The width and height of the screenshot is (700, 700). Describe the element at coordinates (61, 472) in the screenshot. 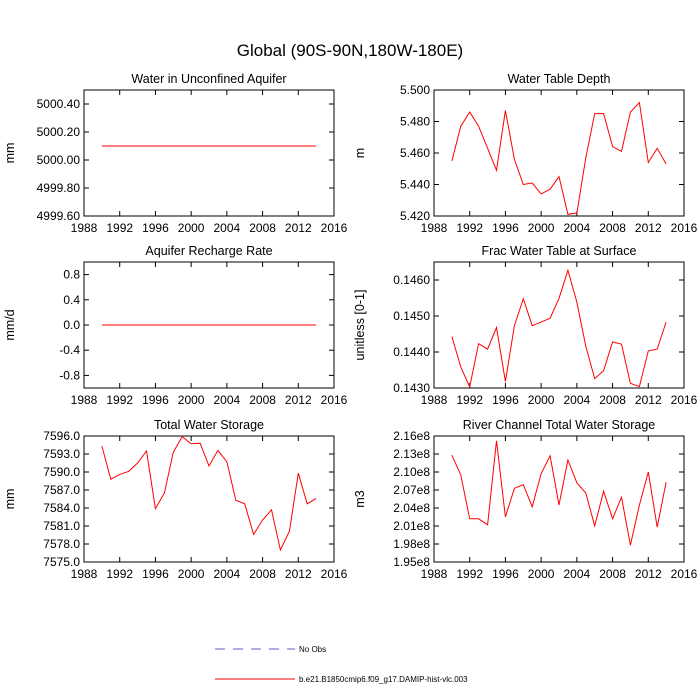

I see `y-tick-label: 7590.0` at that location.